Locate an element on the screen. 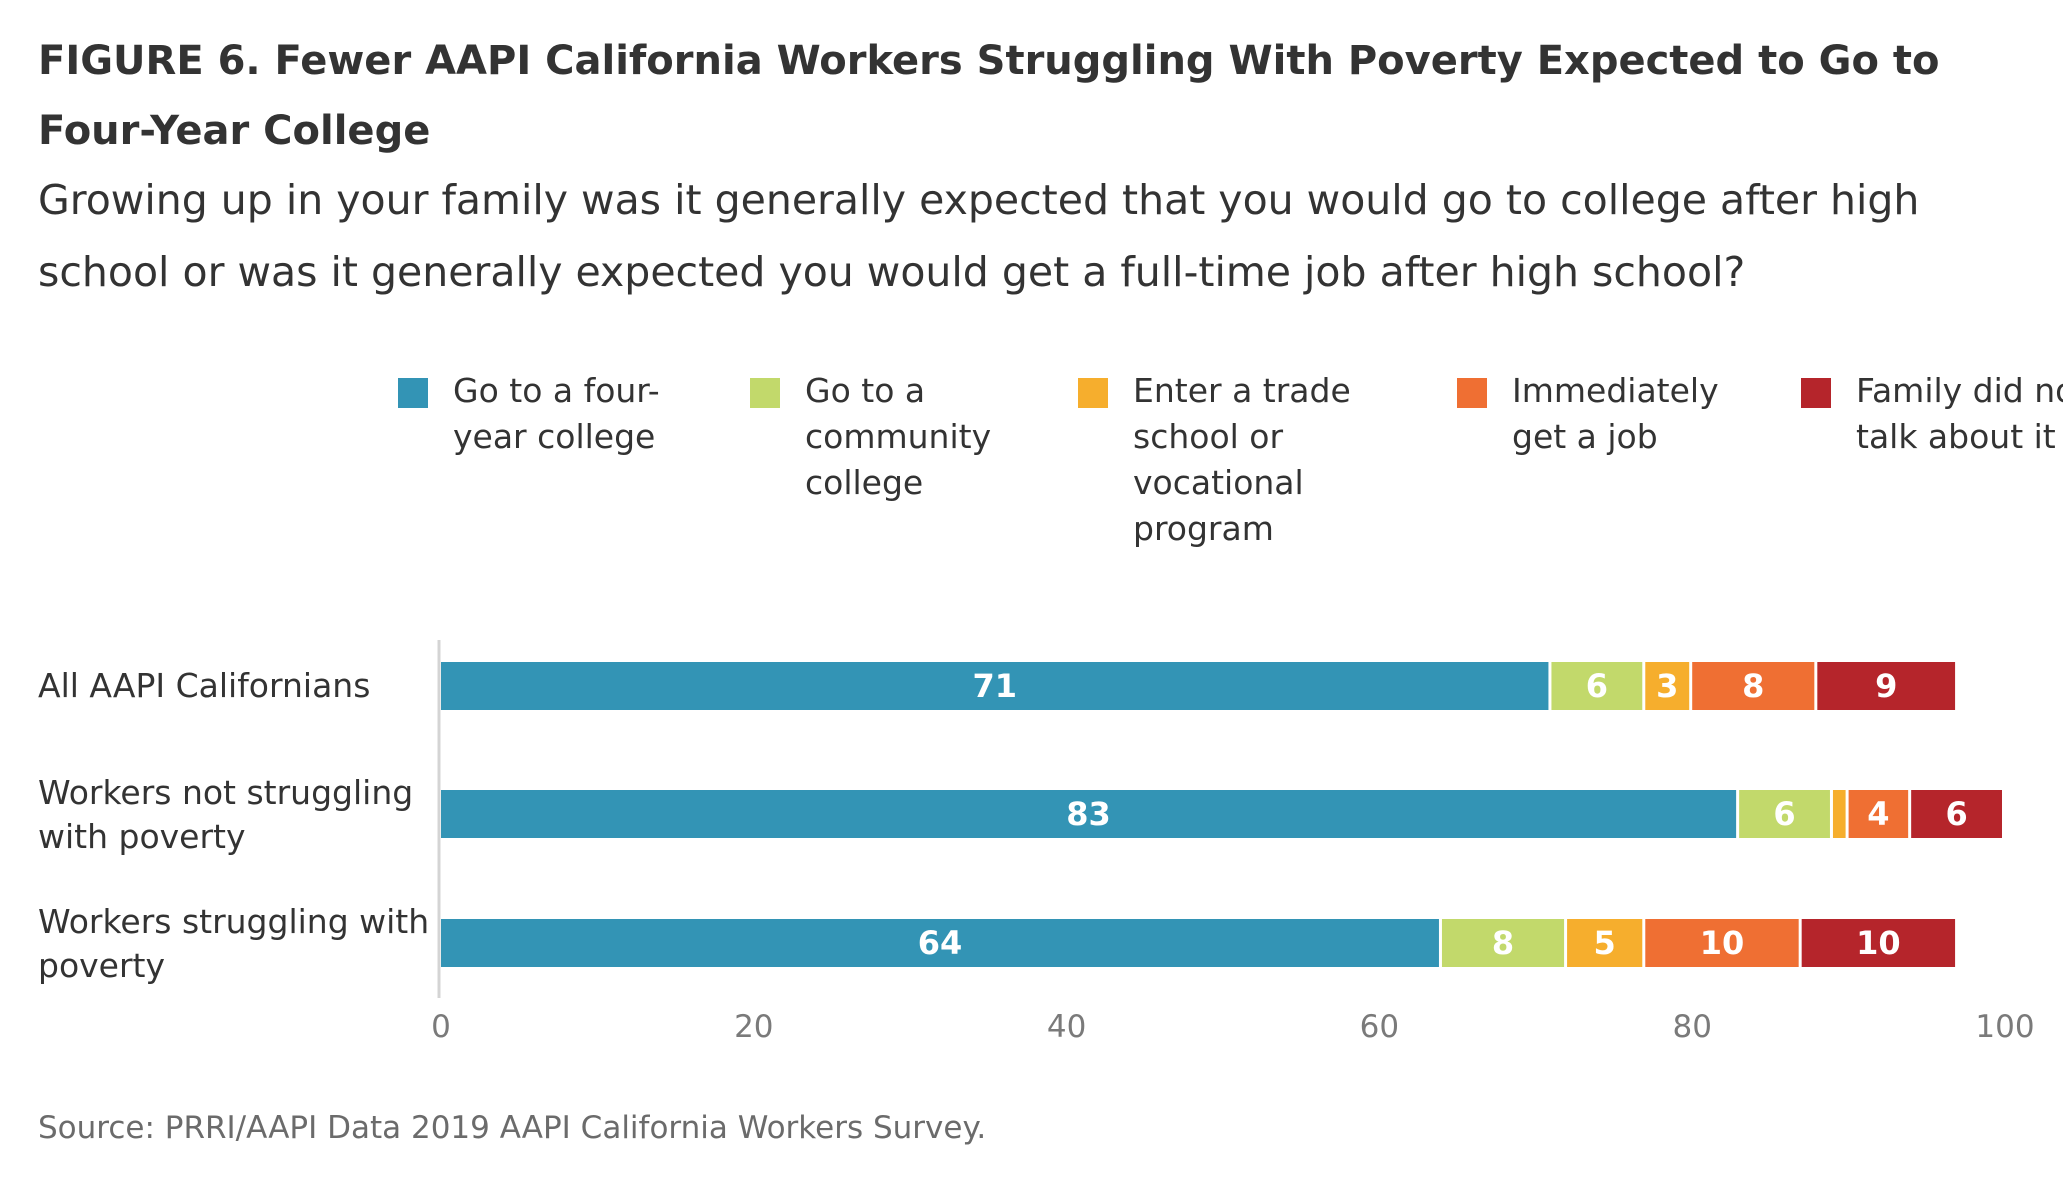 This screenshot has height=1192, width=2063. legend-label-get-job: Immediately get a job is located at coordinates (1615, 413).